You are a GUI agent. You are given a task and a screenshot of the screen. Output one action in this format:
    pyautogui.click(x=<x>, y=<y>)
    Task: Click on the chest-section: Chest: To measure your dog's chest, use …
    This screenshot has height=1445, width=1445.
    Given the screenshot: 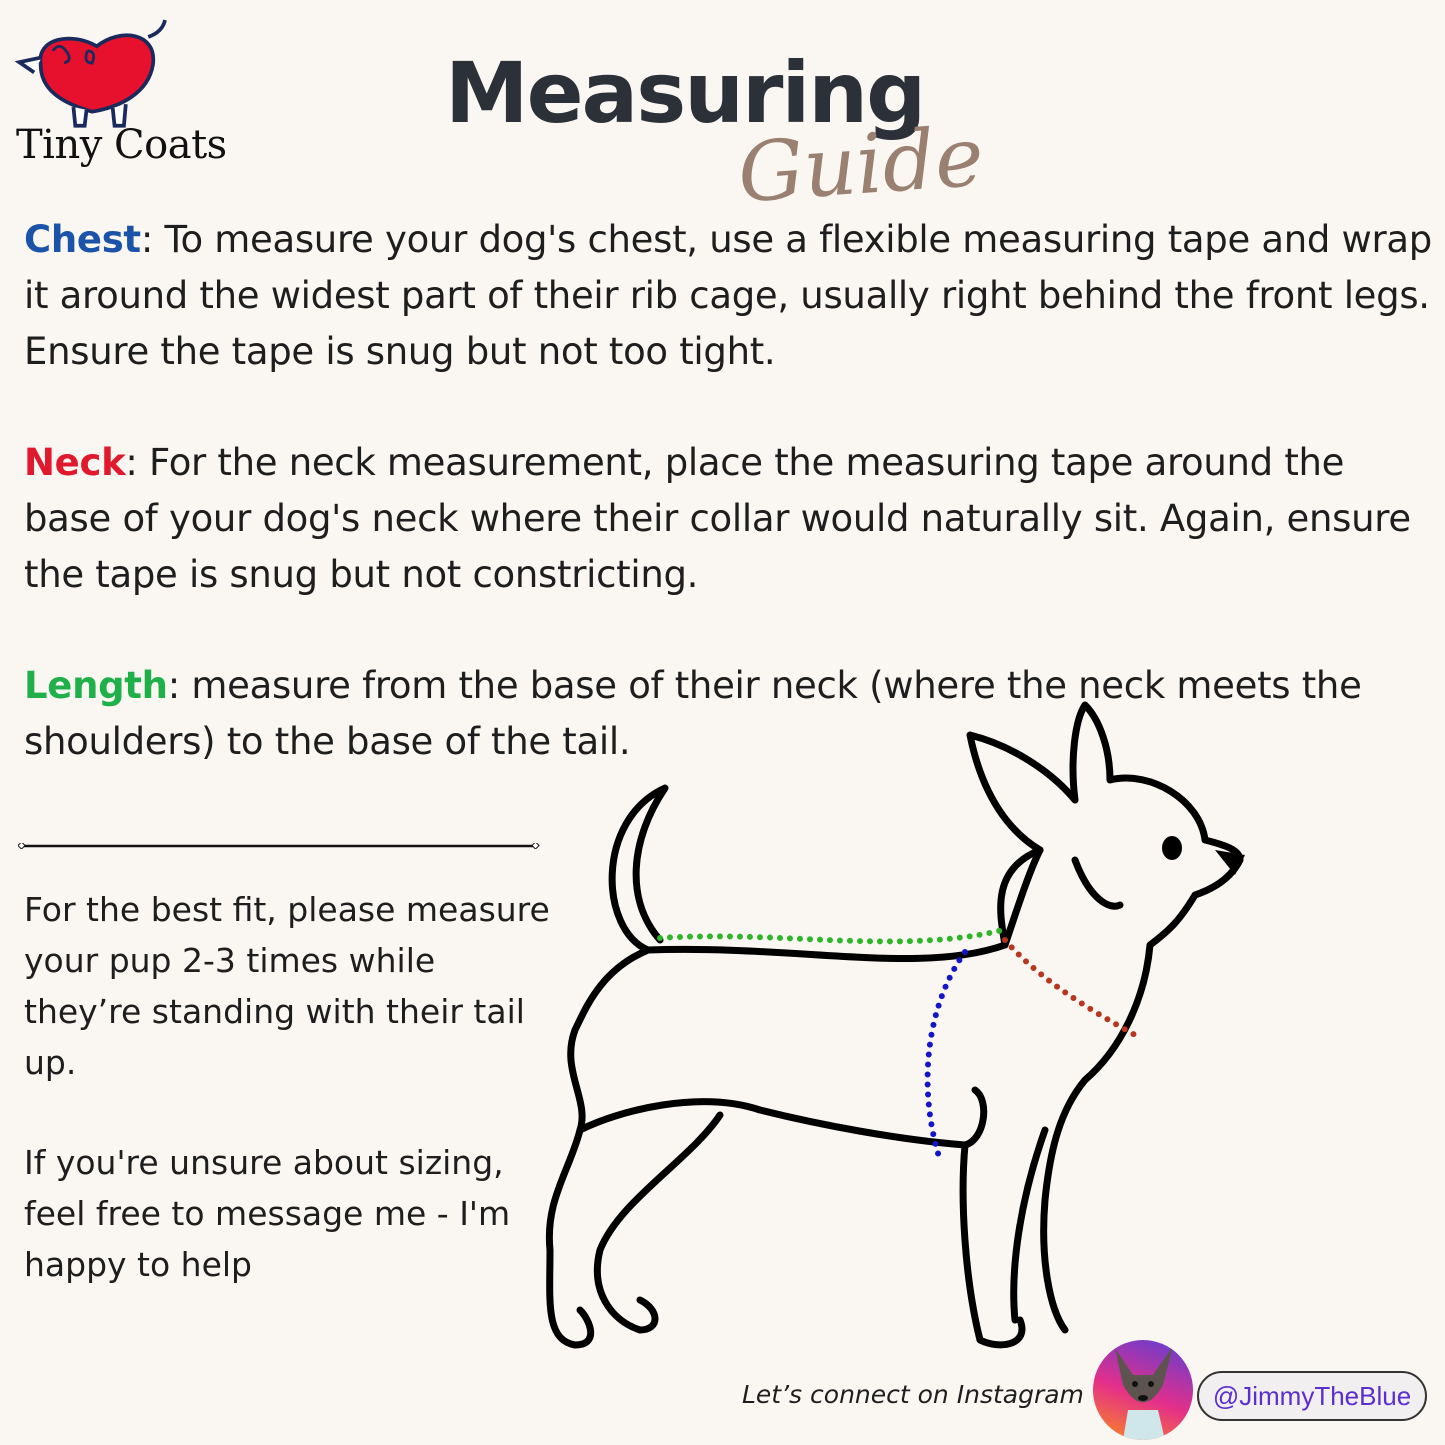 What is the action you would take?
    pyautogui.click(x=729, y=296)
    